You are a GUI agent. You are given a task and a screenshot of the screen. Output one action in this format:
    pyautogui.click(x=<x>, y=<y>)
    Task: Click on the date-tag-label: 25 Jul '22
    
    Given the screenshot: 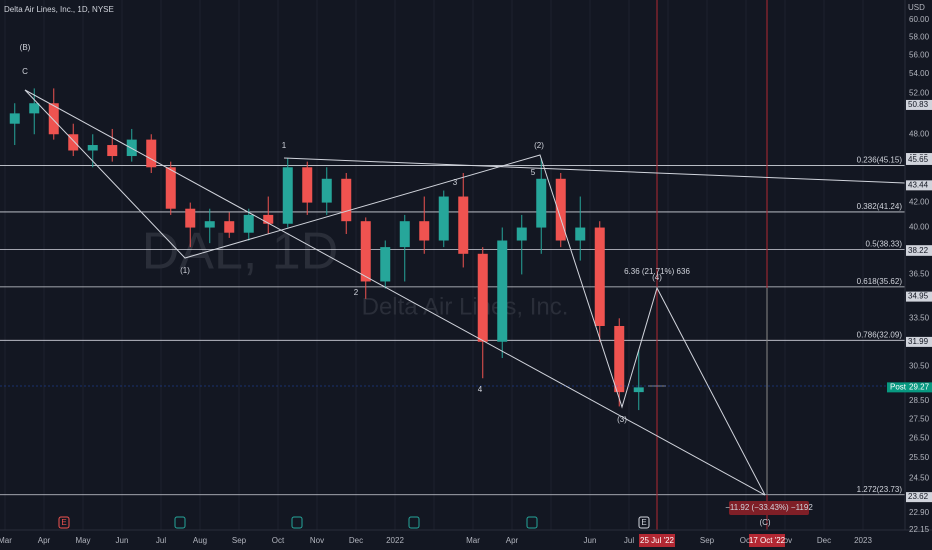 What is the action you would take?
    pyautogui.click(x=657, y=540)
    